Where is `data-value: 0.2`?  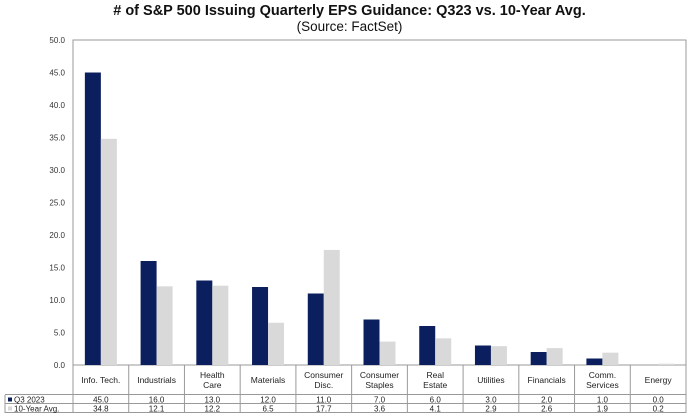
data-value: 0.2 is located at coordinates (659, 409).